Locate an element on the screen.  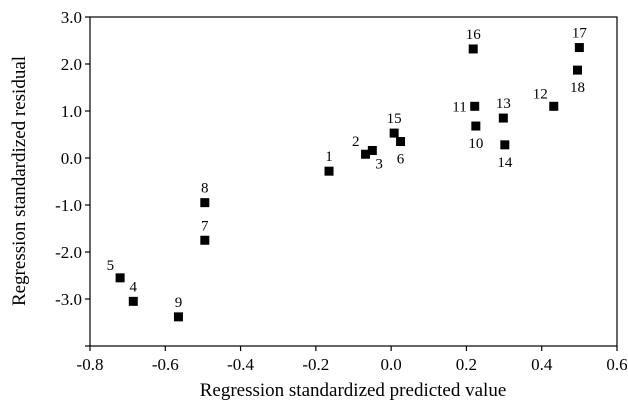
x-tick-label-7: 0.6 is located at coordinates (616, 364).